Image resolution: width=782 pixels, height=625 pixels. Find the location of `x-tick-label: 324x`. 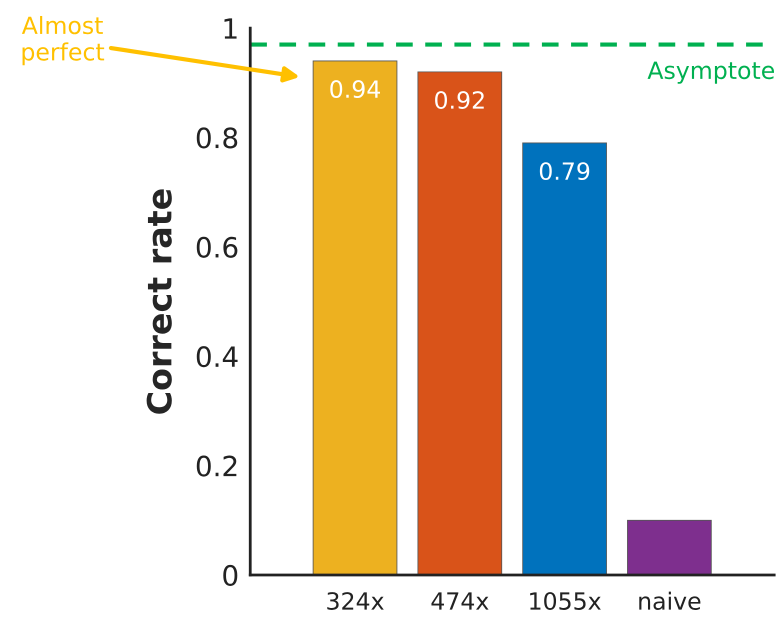

x-tick-label: 324x is located at coordinates (355, 601).